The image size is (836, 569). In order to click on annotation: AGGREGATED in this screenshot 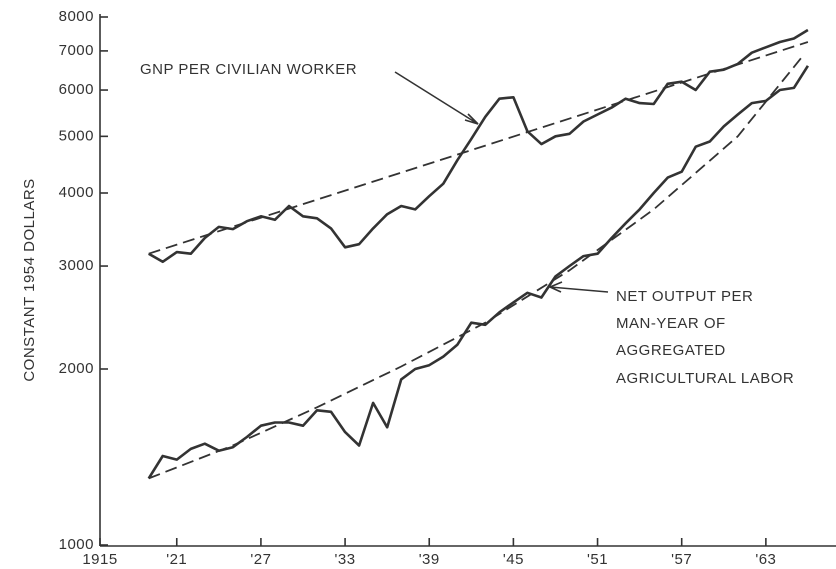, I will do `click(671, 350)`.